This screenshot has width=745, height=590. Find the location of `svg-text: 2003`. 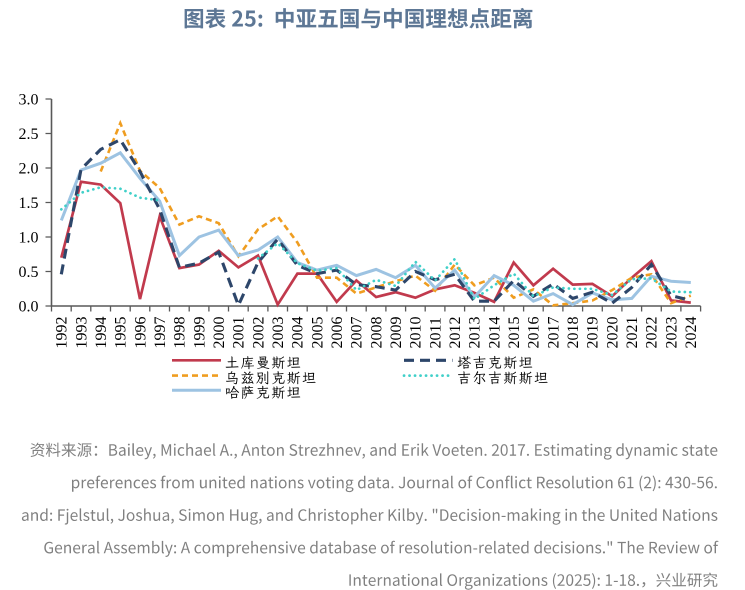

svg-text: 2003 is located at coordinates (278, 333).